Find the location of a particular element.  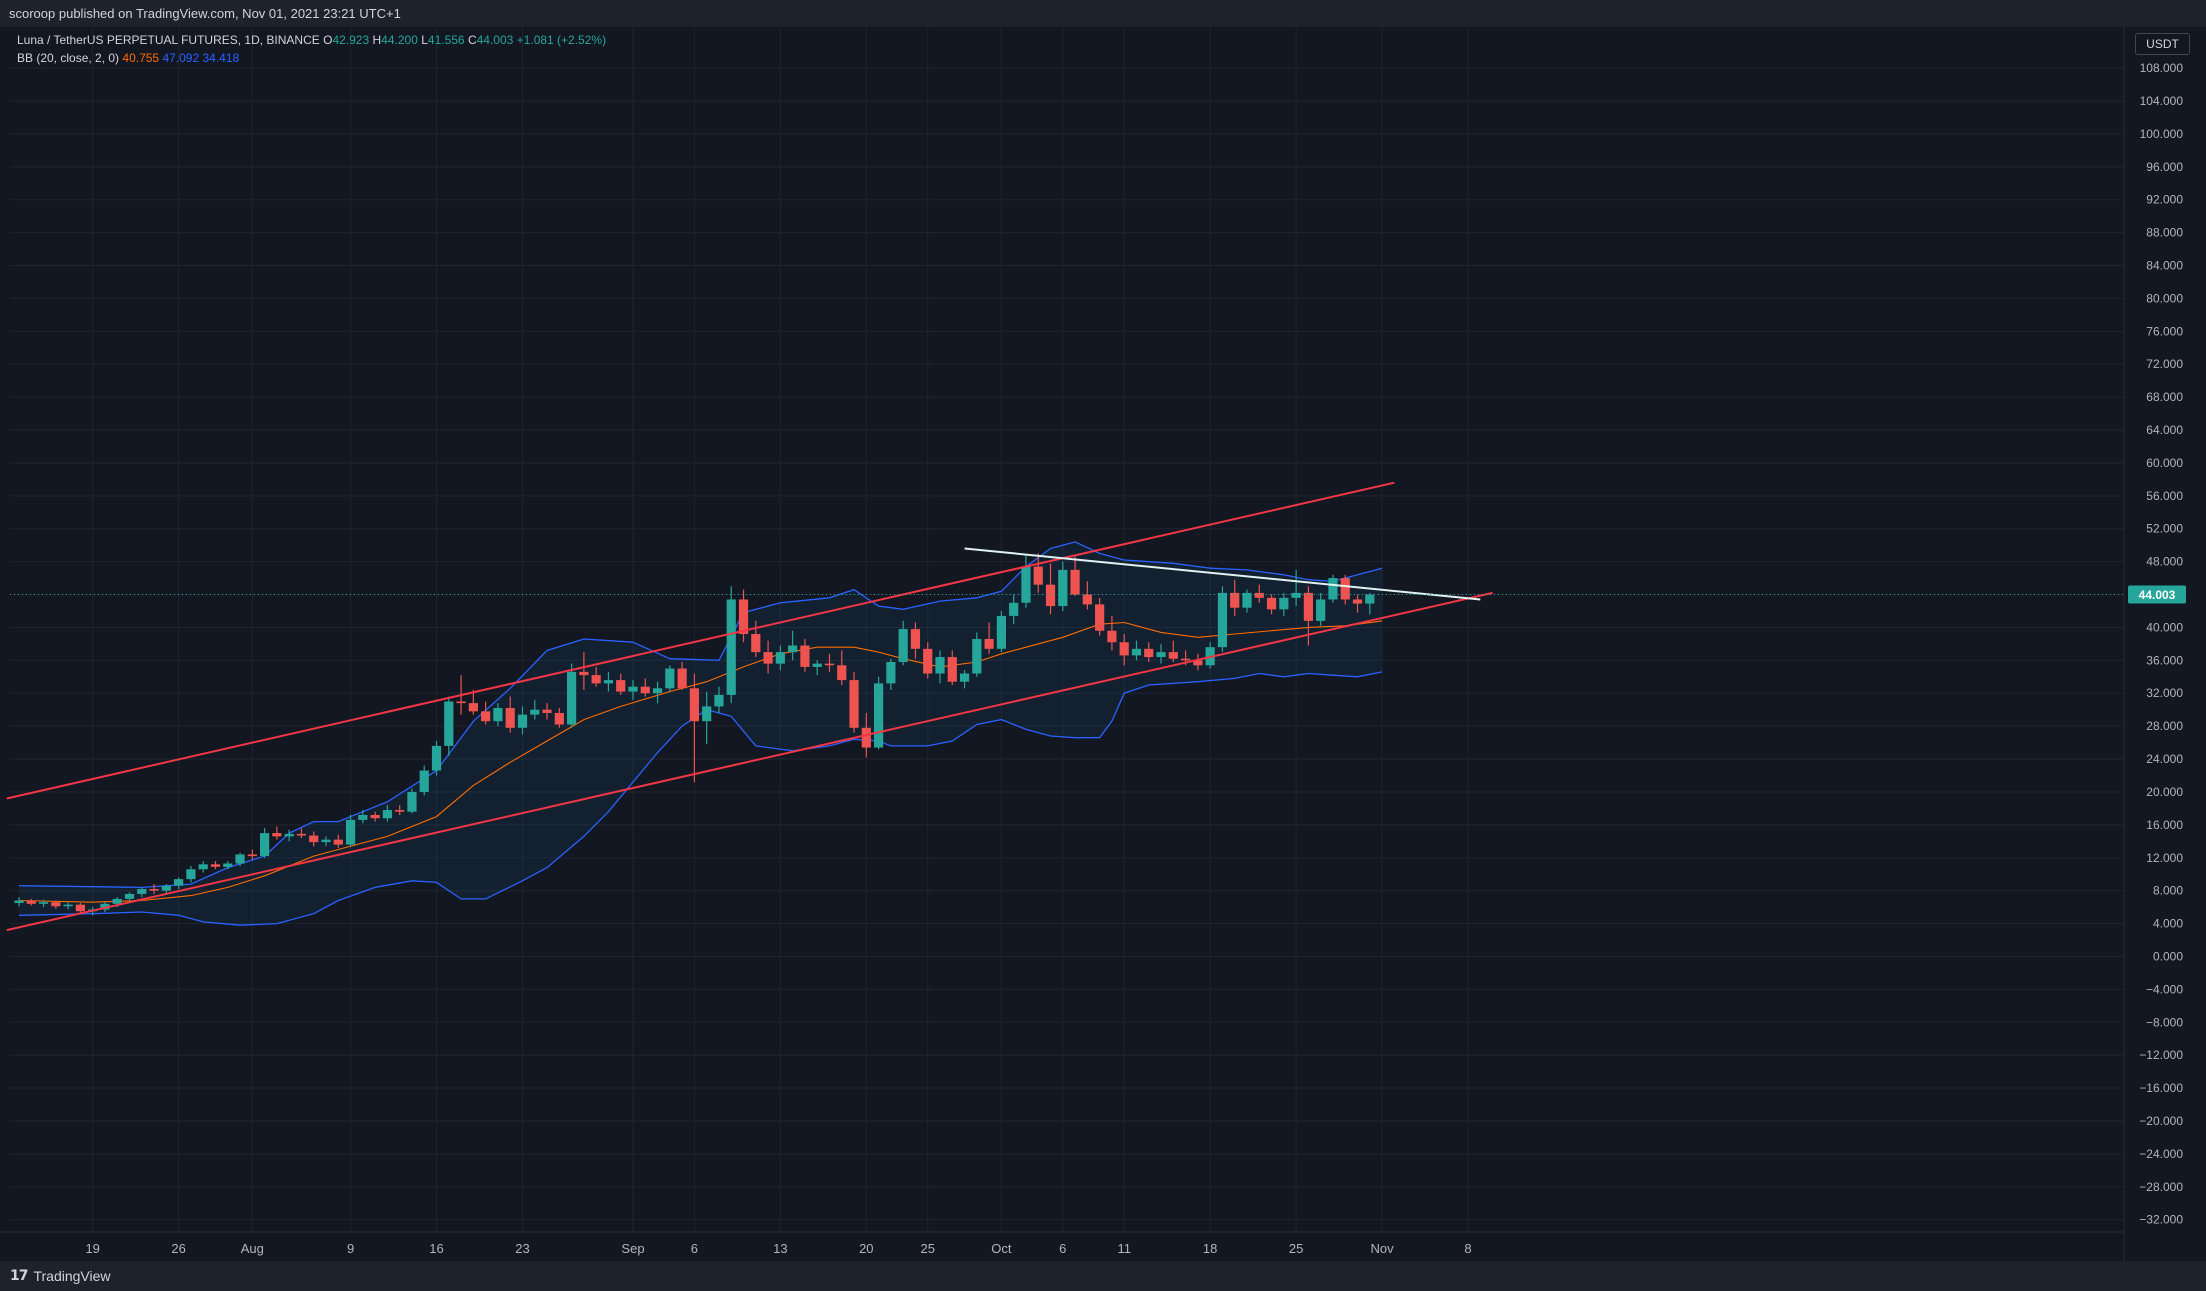

close-label: C is located at coordinates (472, 40).